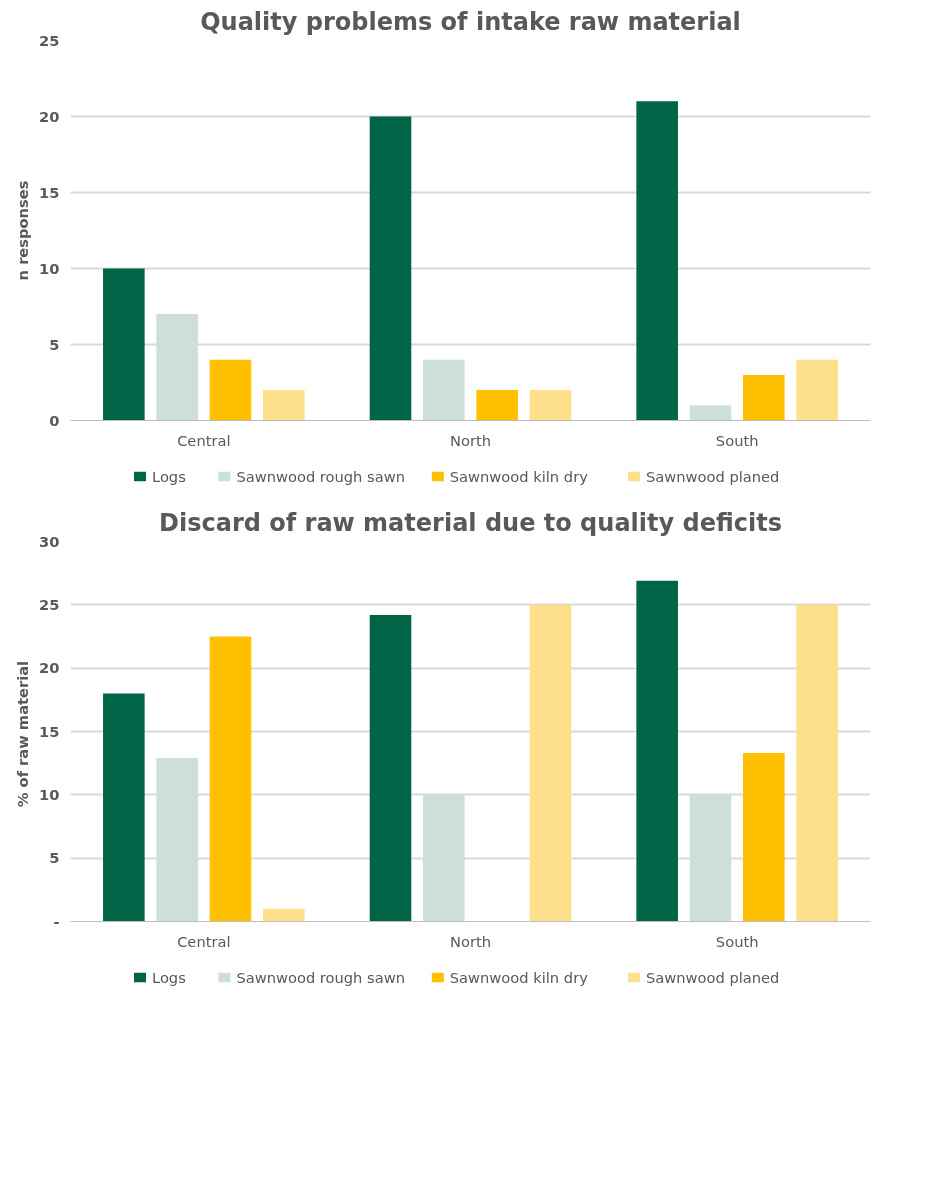 Image resolution: width=947 pixels, height=1177 pixels. I want to click on y-tick-label: -, so click(56, 921).